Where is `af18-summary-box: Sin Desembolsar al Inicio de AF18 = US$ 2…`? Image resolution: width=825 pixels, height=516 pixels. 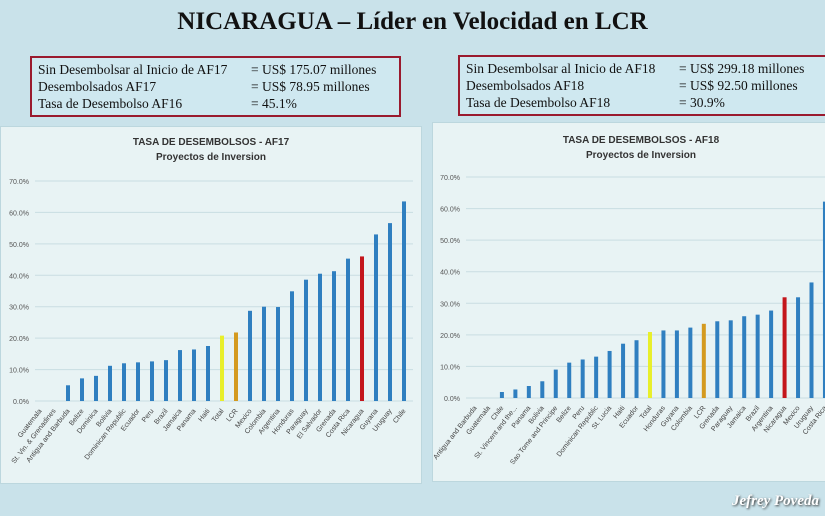
af18-summary-box: Sin Desembolsar al Inicio de AF18 = US$ 2… is located at coordinates (641, 85).